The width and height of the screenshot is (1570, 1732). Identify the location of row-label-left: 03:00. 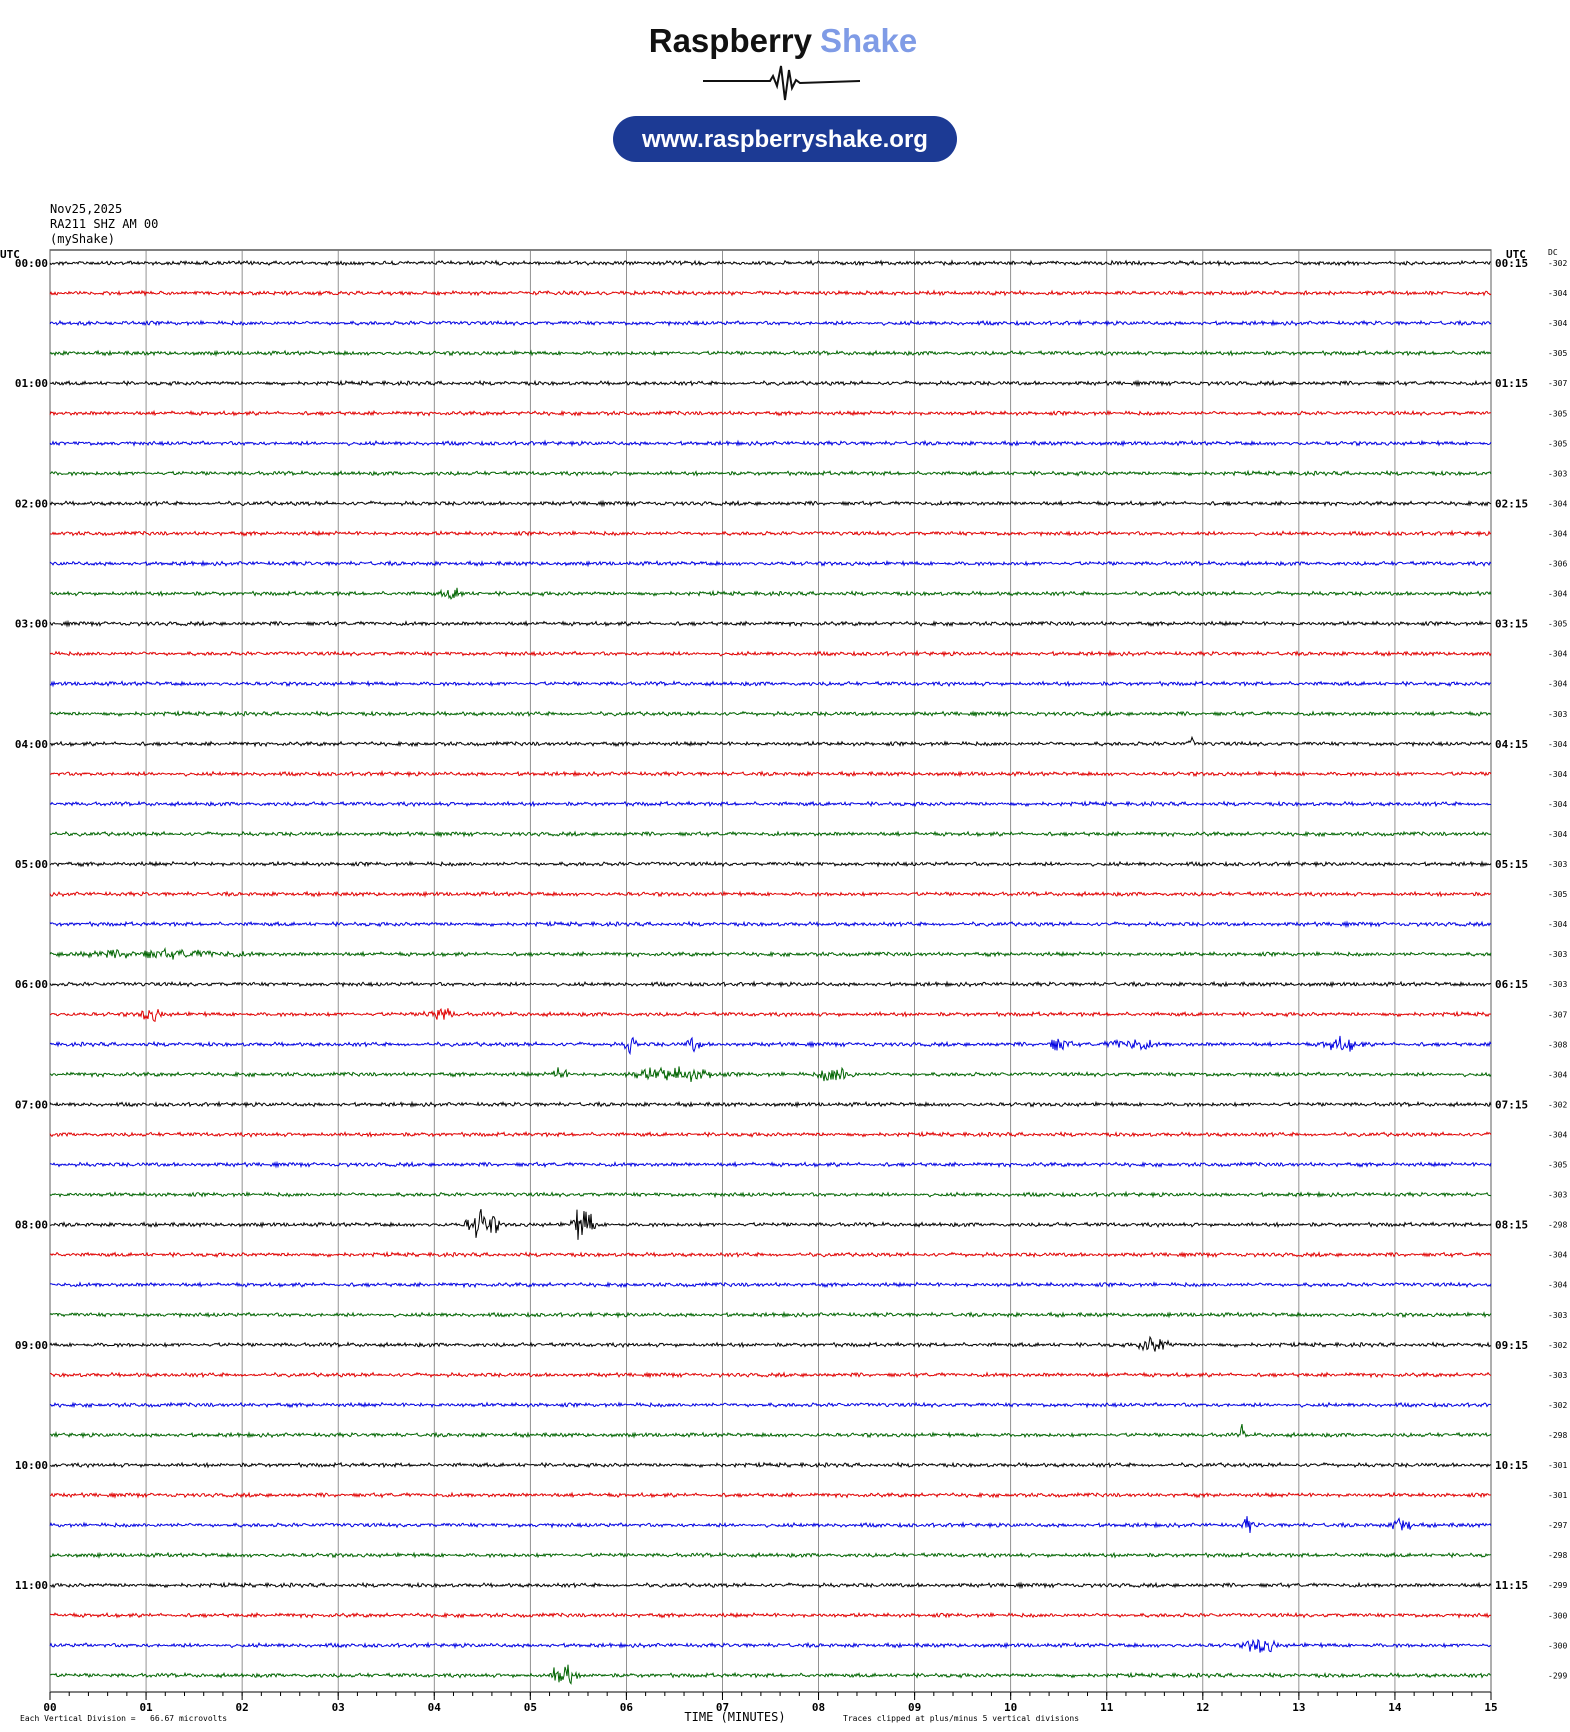
(31, 624).